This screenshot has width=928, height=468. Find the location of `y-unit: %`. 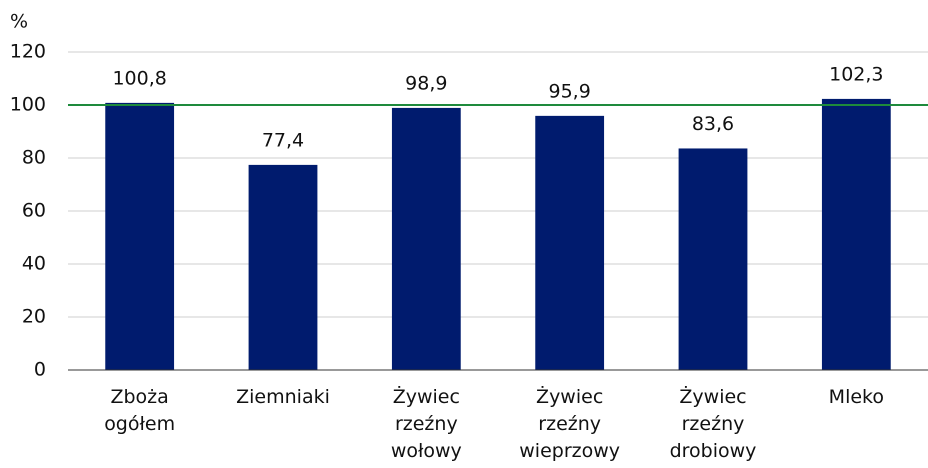

y-unit: % is located at coordinates (19, 22).